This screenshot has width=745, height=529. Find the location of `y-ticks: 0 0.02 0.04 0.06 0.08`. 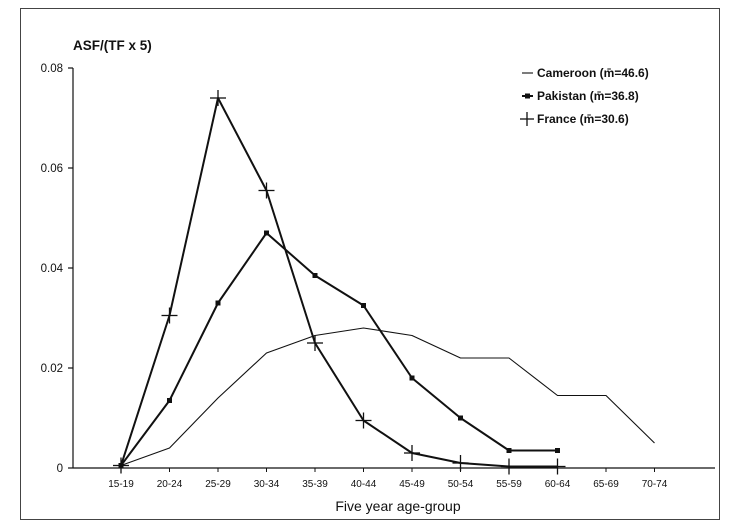

y-ticks: 0 0.02 0.04 0.06 0.08 is located at coordinates (57, 269).